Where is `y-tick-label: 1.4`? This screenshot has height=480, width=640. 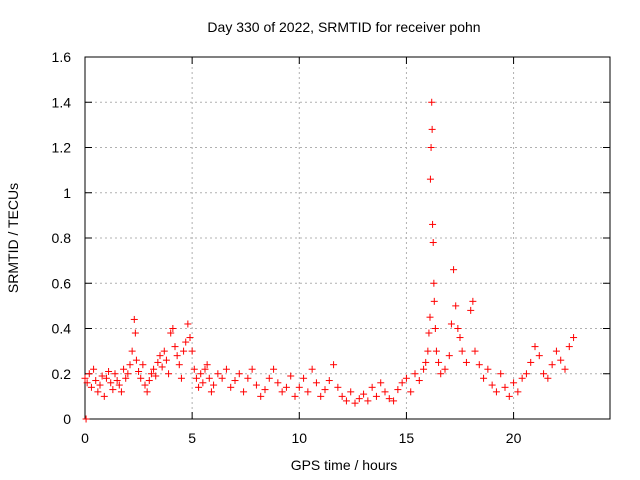 y-tick-label: 1.4 is located at coordinates (62, 102).